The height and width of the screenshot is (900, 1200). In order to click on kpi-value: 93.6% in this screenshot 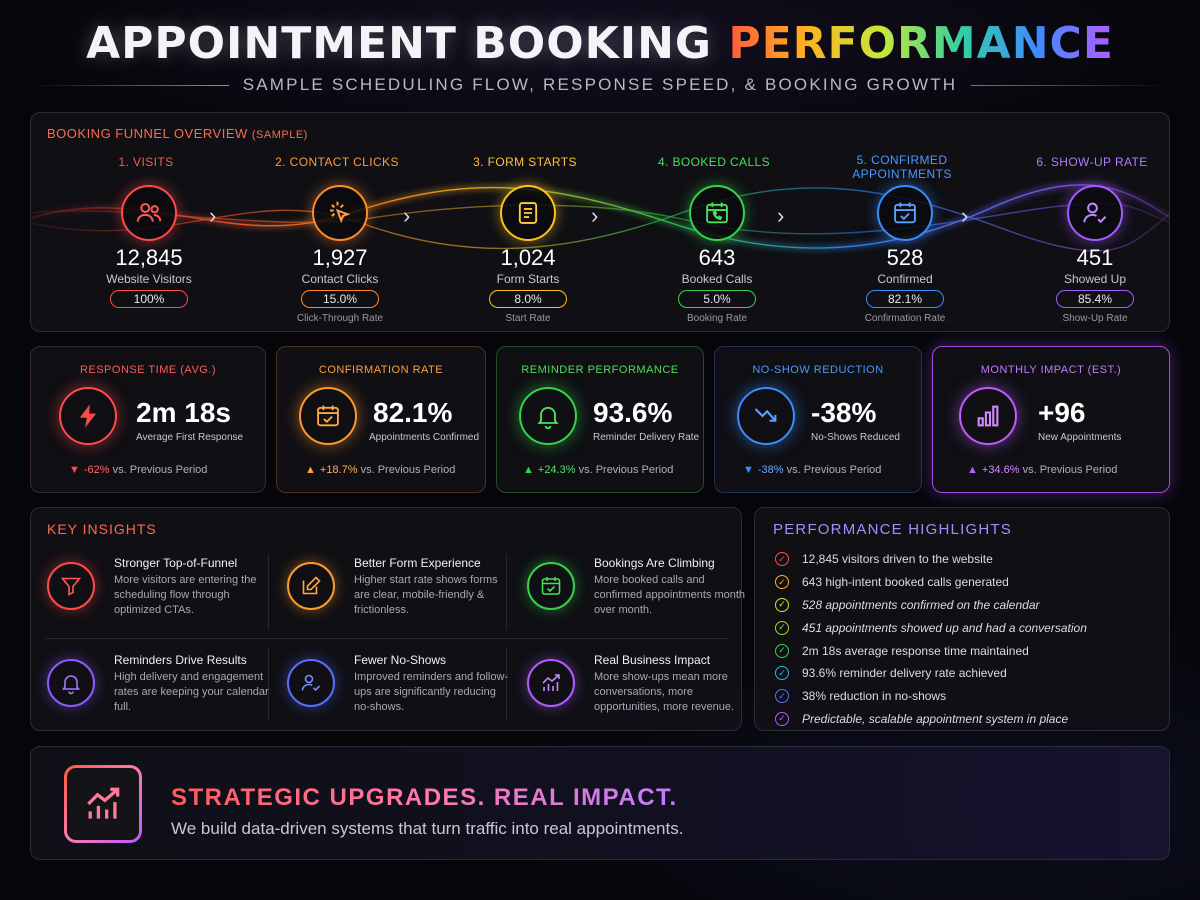, I will do `click(633, 412)`.